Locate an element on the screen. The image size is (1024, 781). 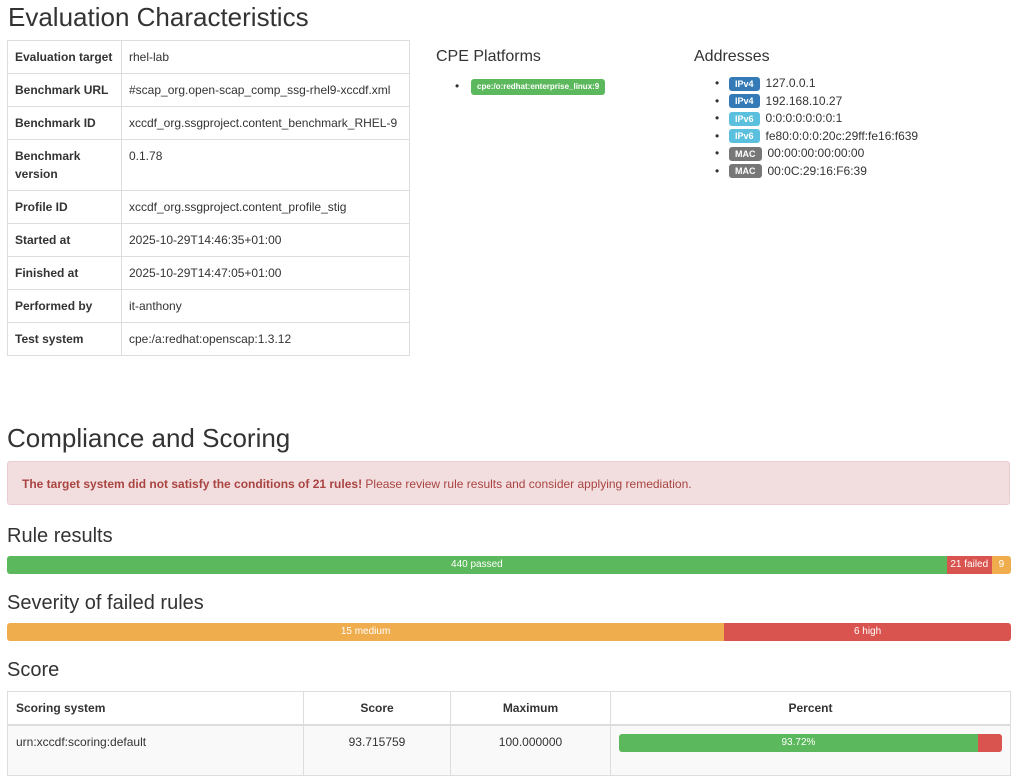
list-item: IPv4 127.0.0.1 is located at coordinates (815, 84).